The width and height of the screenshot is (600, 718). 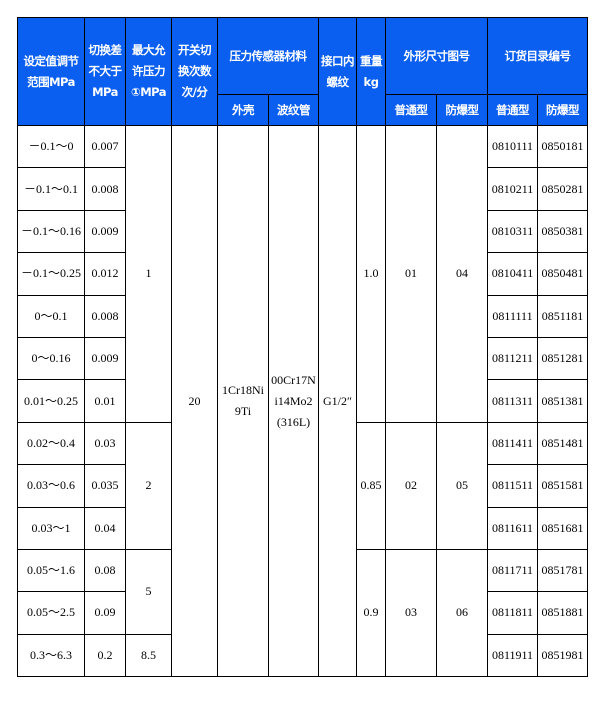 What do you see at coordinates (512, 358) in the screenshot?
I see `order-normal-cell: 0811211` at bounding box center [512, 358].